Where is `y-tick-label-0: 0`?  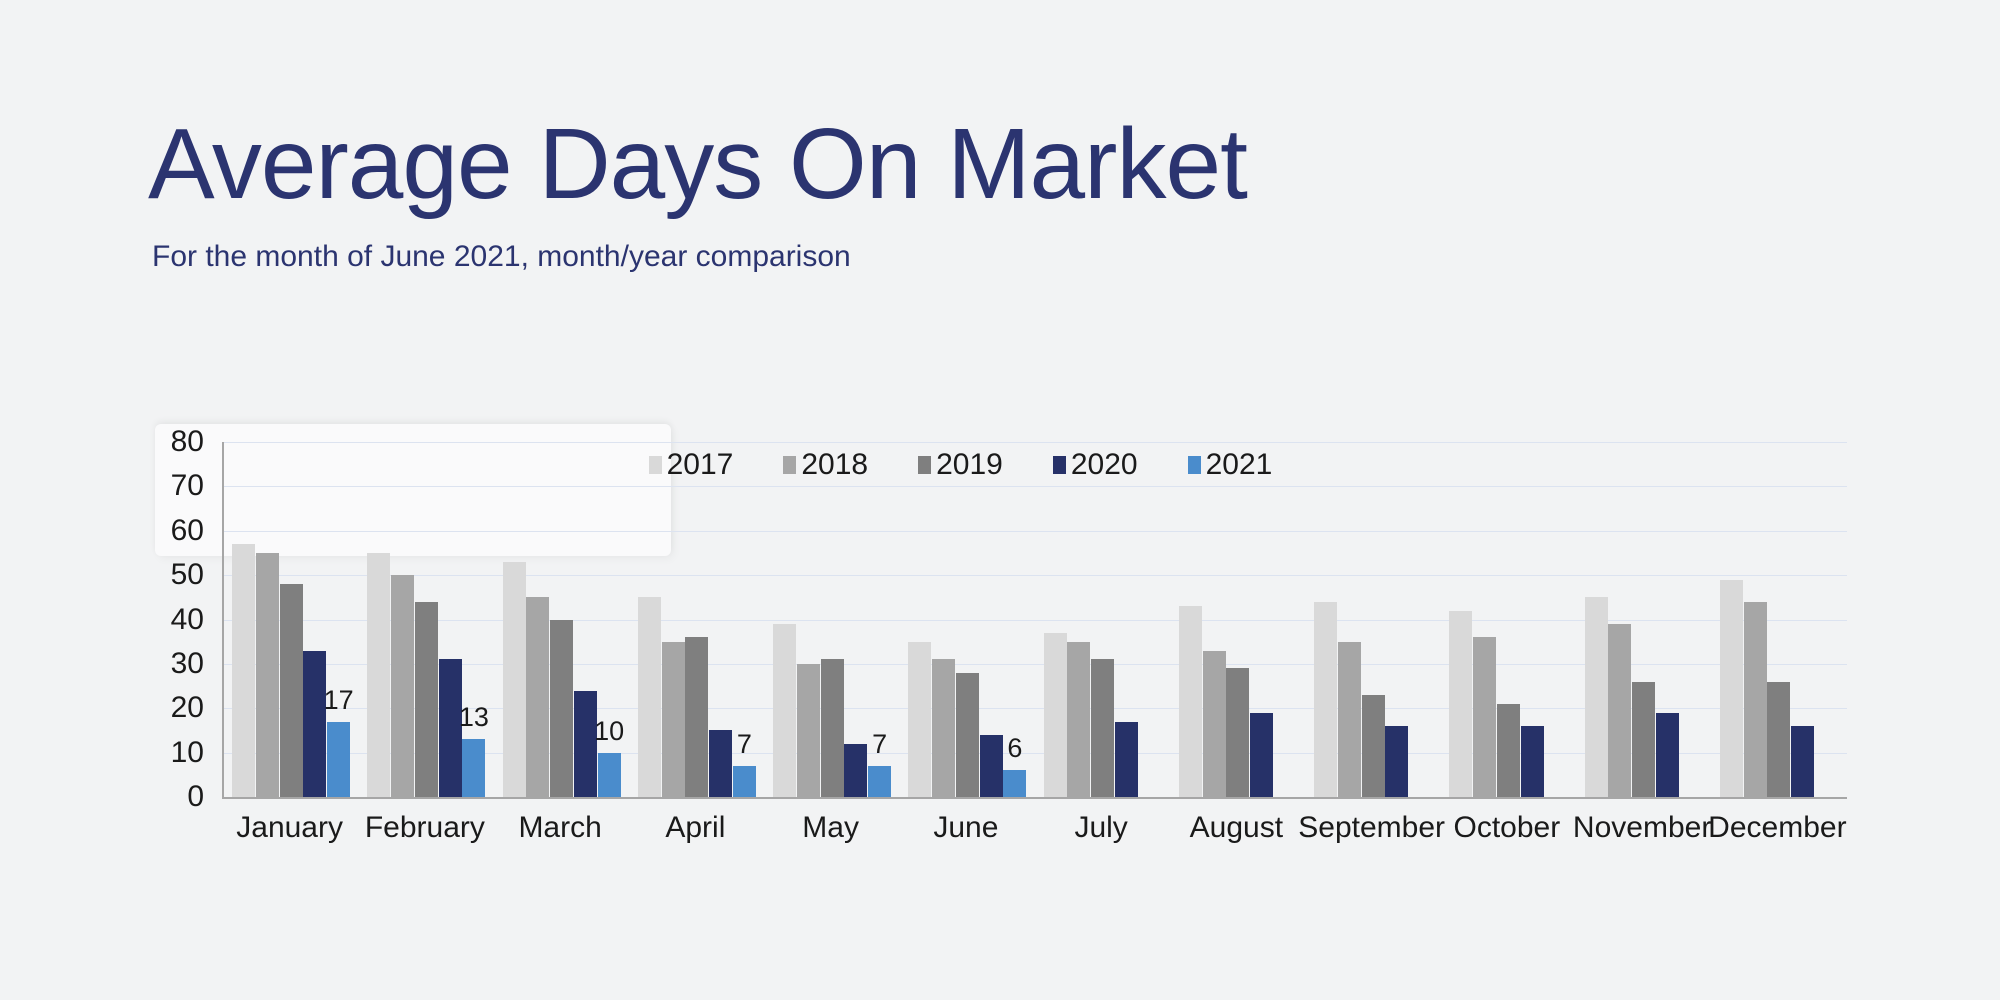 y-tick-label-0: 0 is located at coordinates (195, 796).